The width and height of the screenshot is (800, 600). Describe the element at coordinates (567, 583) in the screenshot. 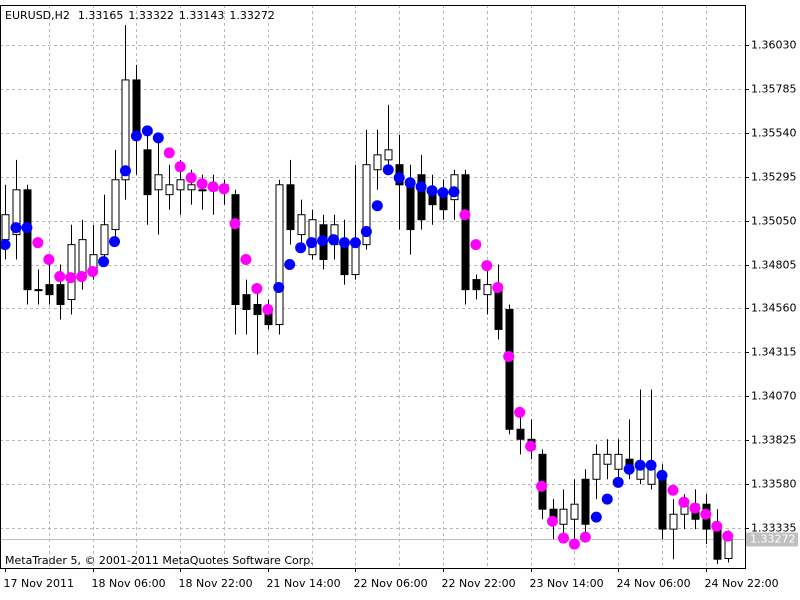

I see `x-tick-label: 23 Nov 14:00` at that location.